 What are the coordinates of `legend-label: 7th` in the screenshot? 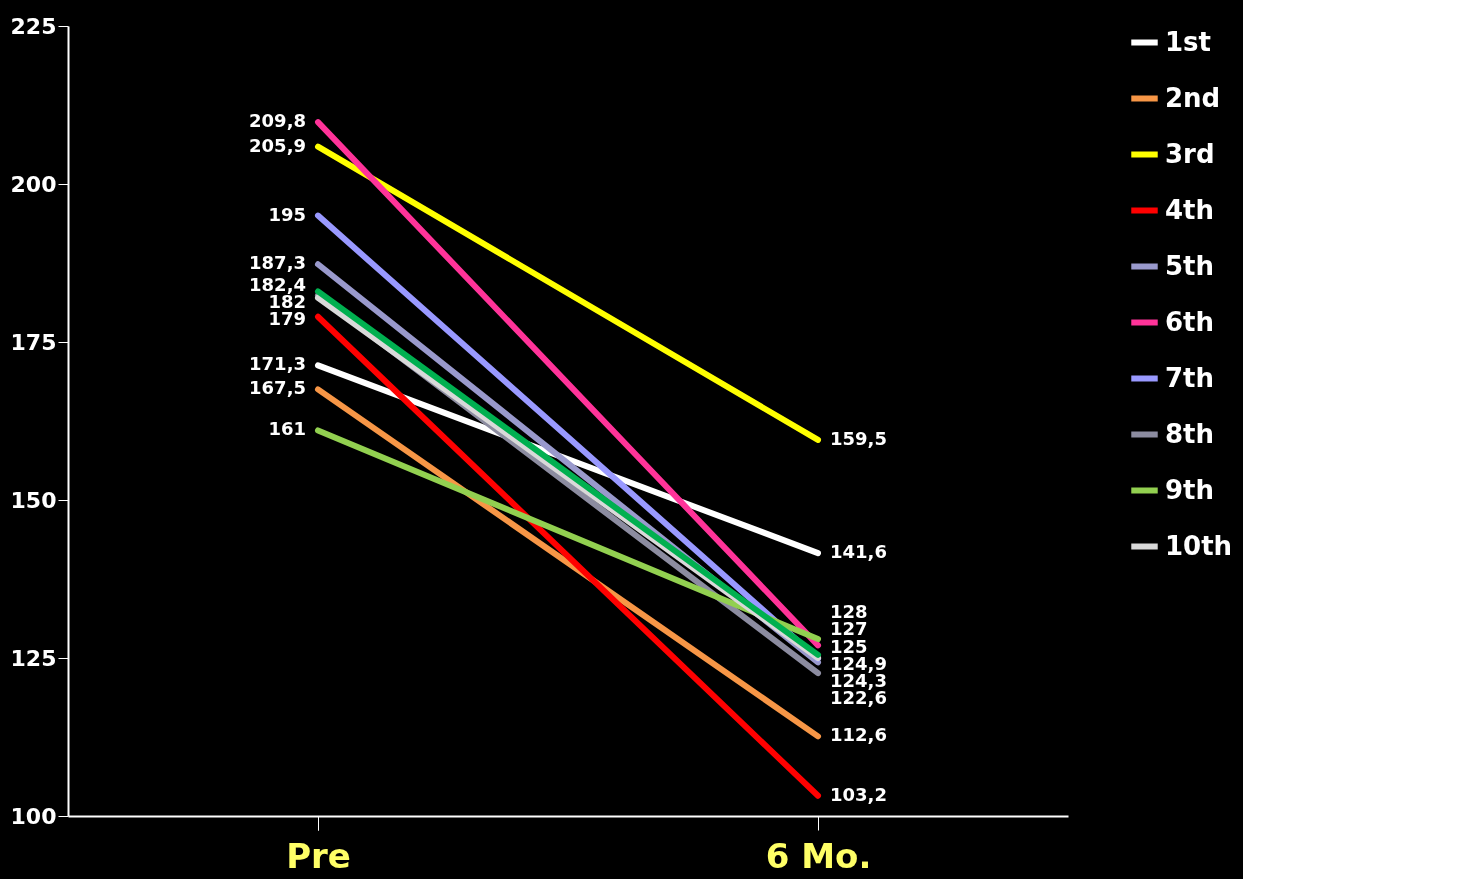 It's located at (1190, 377).